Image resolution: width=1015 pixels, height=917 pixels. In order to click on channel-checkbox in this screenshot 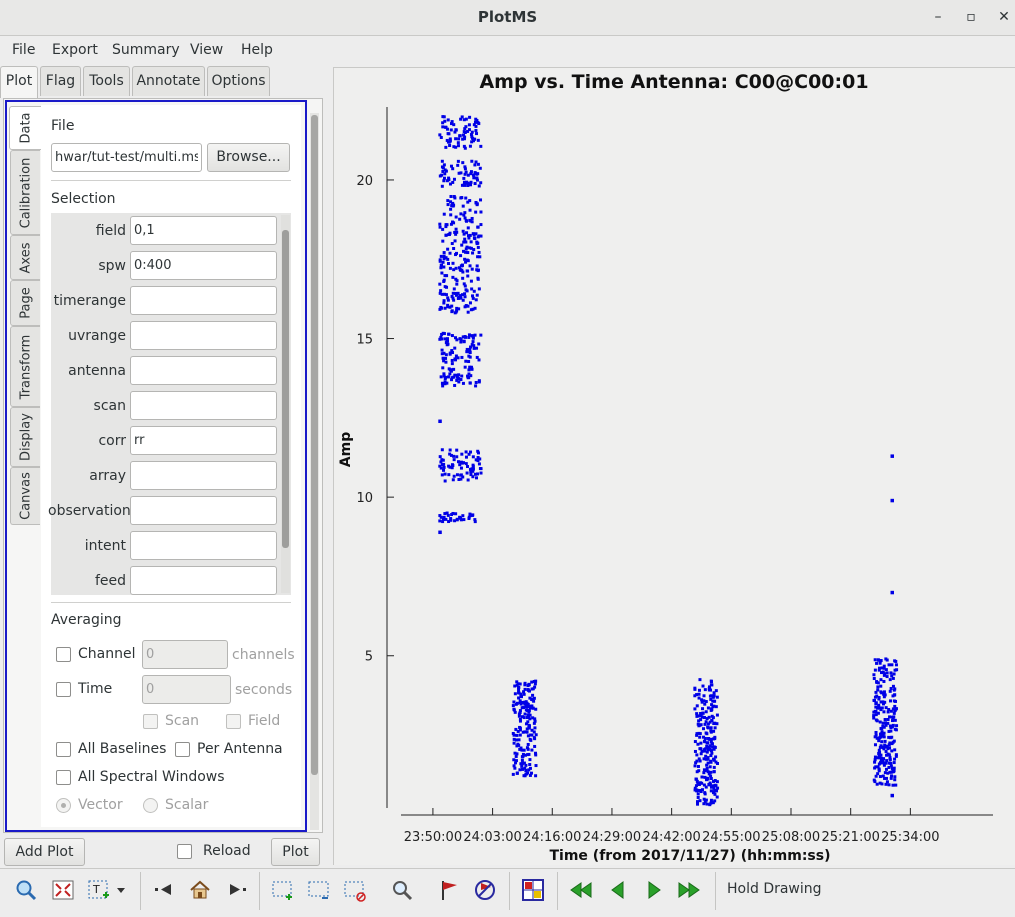, I will do `click(63, 654)`.